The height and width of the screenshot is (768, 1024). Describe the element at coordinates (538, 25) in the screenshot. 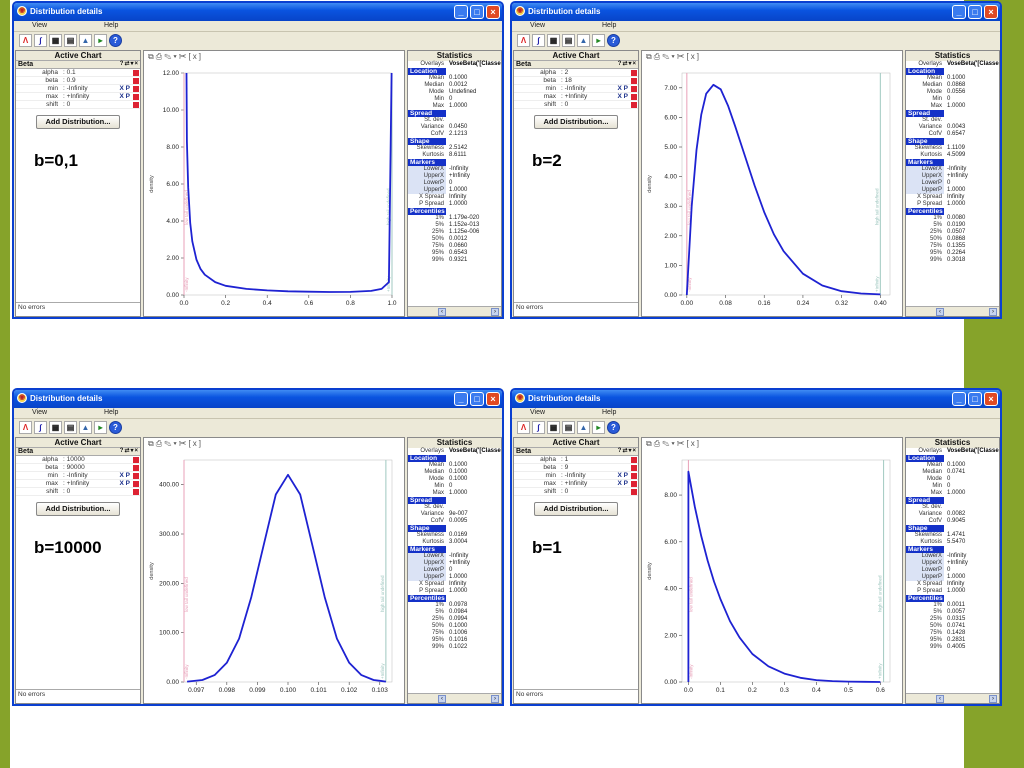

I see `menu-view: View` at that location.